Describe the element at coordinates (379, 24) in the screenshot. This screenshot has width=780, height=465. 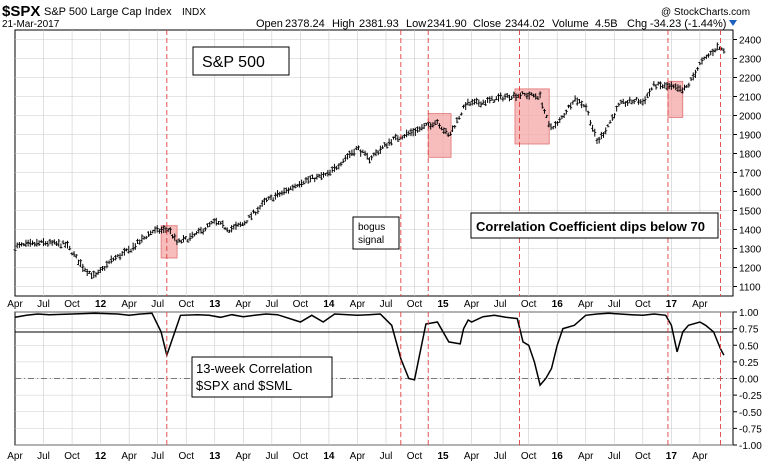
I see `high-value: 2381.93` at that location.